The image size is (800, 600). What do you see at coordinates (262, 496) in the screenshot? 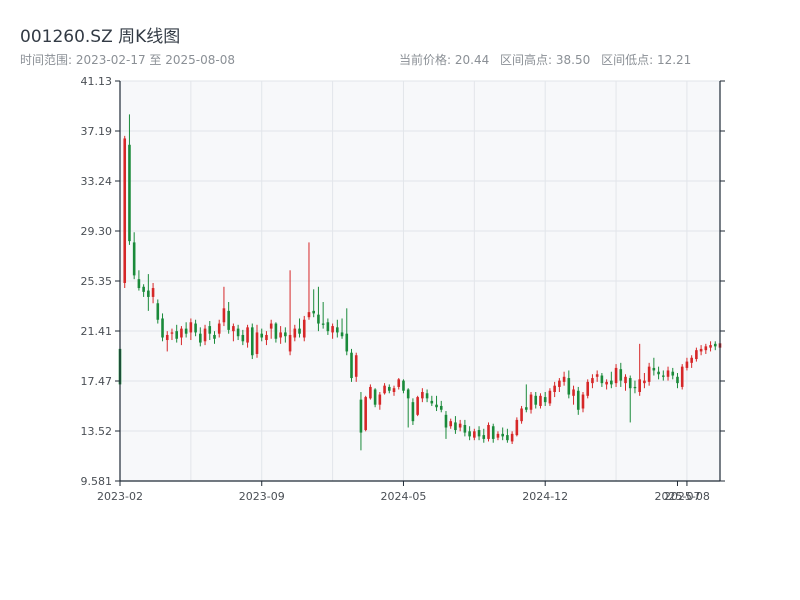
I see `x-tick-label: 2023-09` at bounding box center [262, 496].